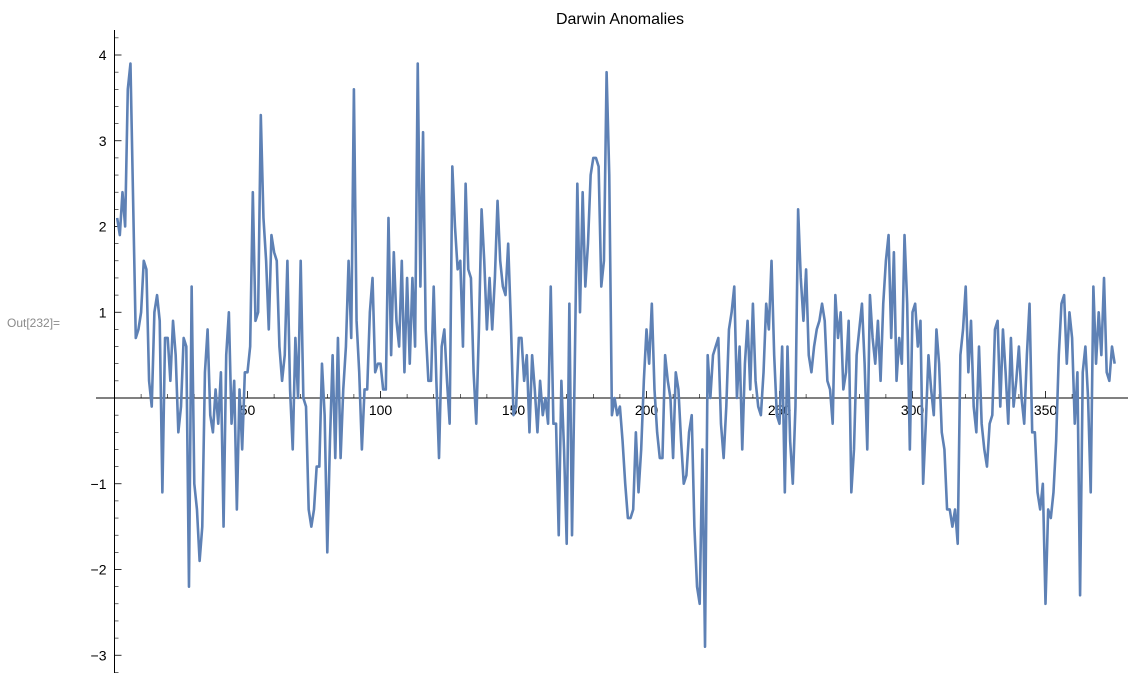 The image size is (1133, 677). What do you see at coordinates (647, 410) in the screenshot?
I see `x-tick-label: 200` at bounding box center [647, 410].